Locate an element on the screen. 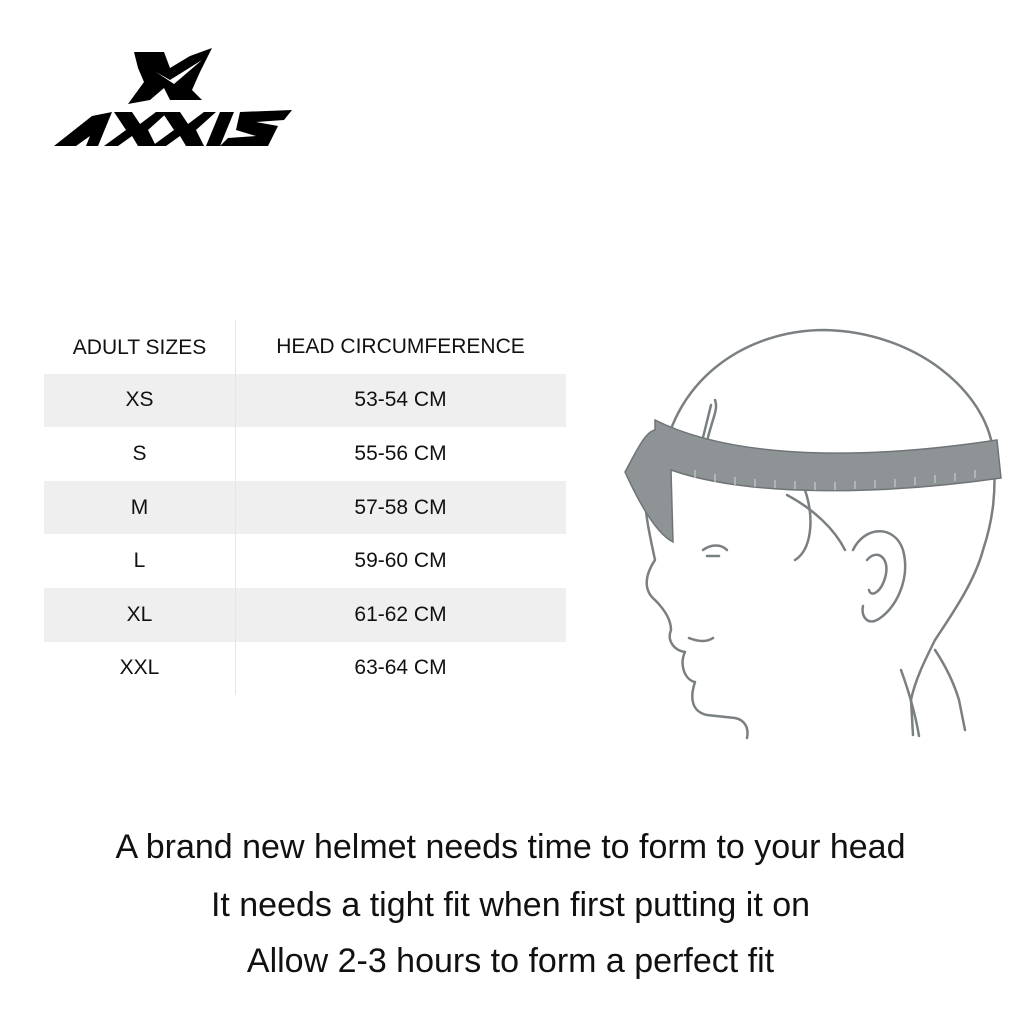 Image resolution: width=1021 pixels, height=1021 pixels. circumference-cell: 57-58 CM is located at coordinates (400, 507).